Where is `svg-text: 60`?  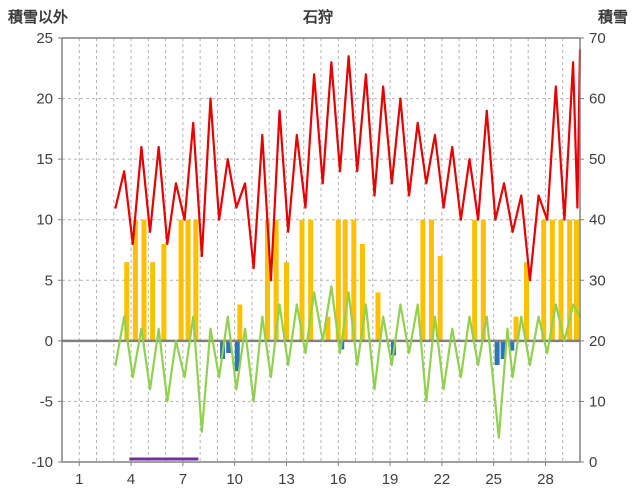
svg-text: 60 is located at coordinates (597, 99).